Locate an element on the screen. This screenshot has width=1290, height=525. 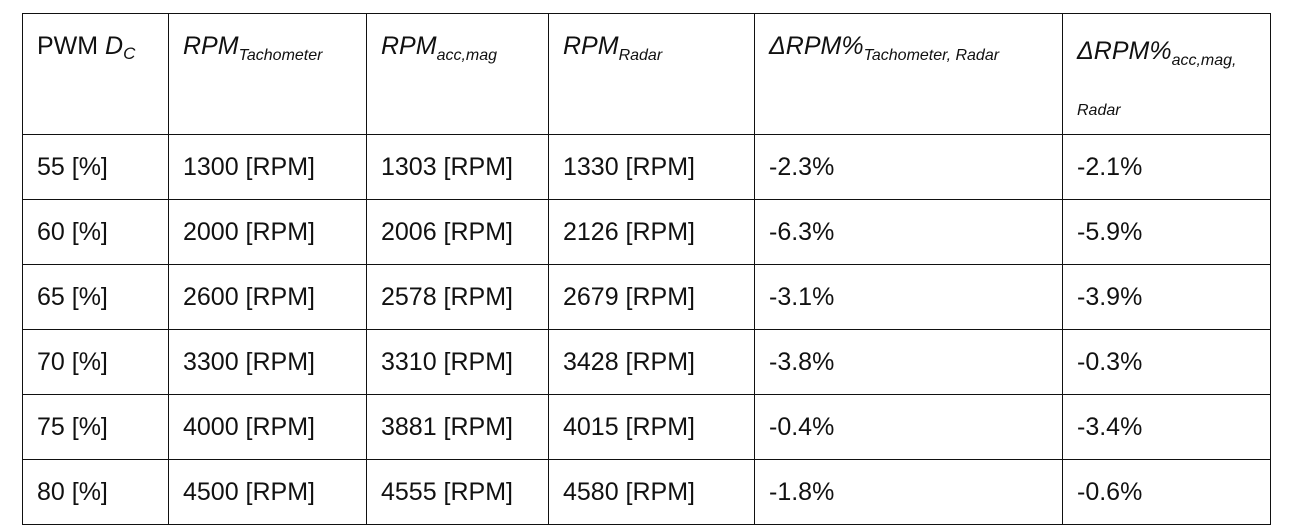
header-rpm-radar: RPMRadar is located at coordinates (651, 74).